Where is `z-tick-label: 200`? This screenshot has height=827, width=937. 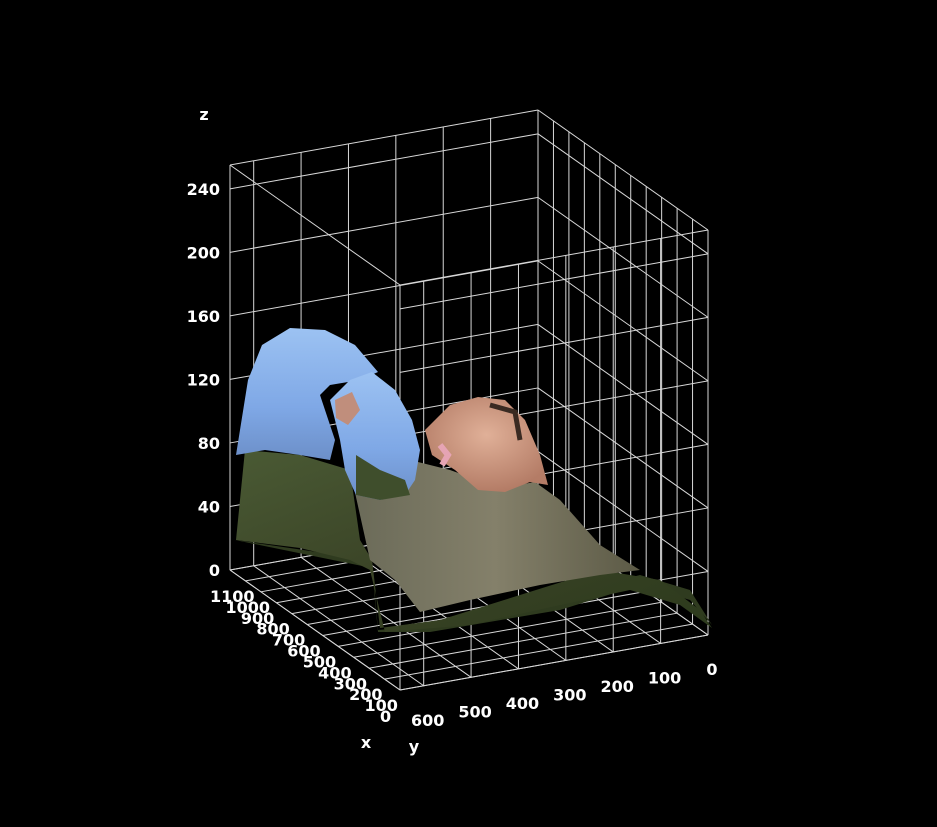 z-tick-label: 200 is located at coordinates (203, 252).